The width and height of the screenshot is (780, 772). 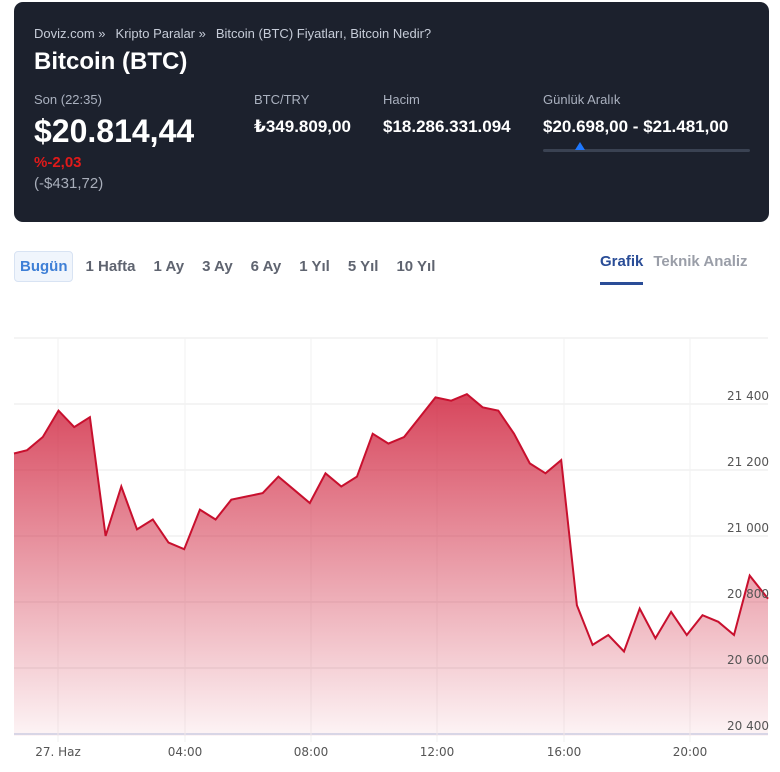 What do you see at coordinates (44, 266) in the screenshot?
I see `period-today: Bugün` at bounding box center [44, 266].